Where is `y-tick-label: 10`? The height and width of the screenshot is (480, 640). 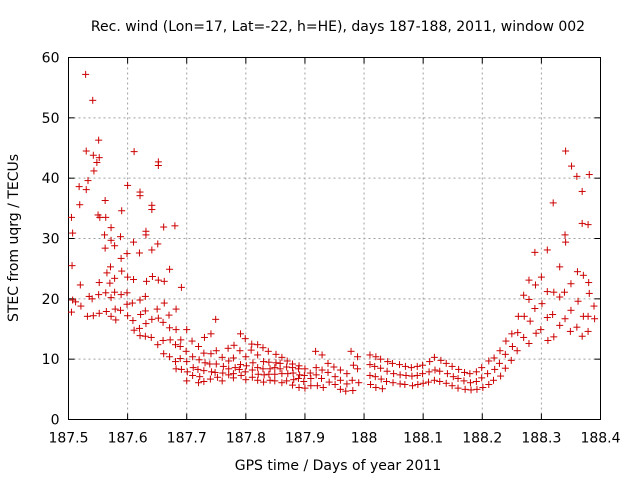
y-tick-label: 10 is located at coordinates (51, 360).